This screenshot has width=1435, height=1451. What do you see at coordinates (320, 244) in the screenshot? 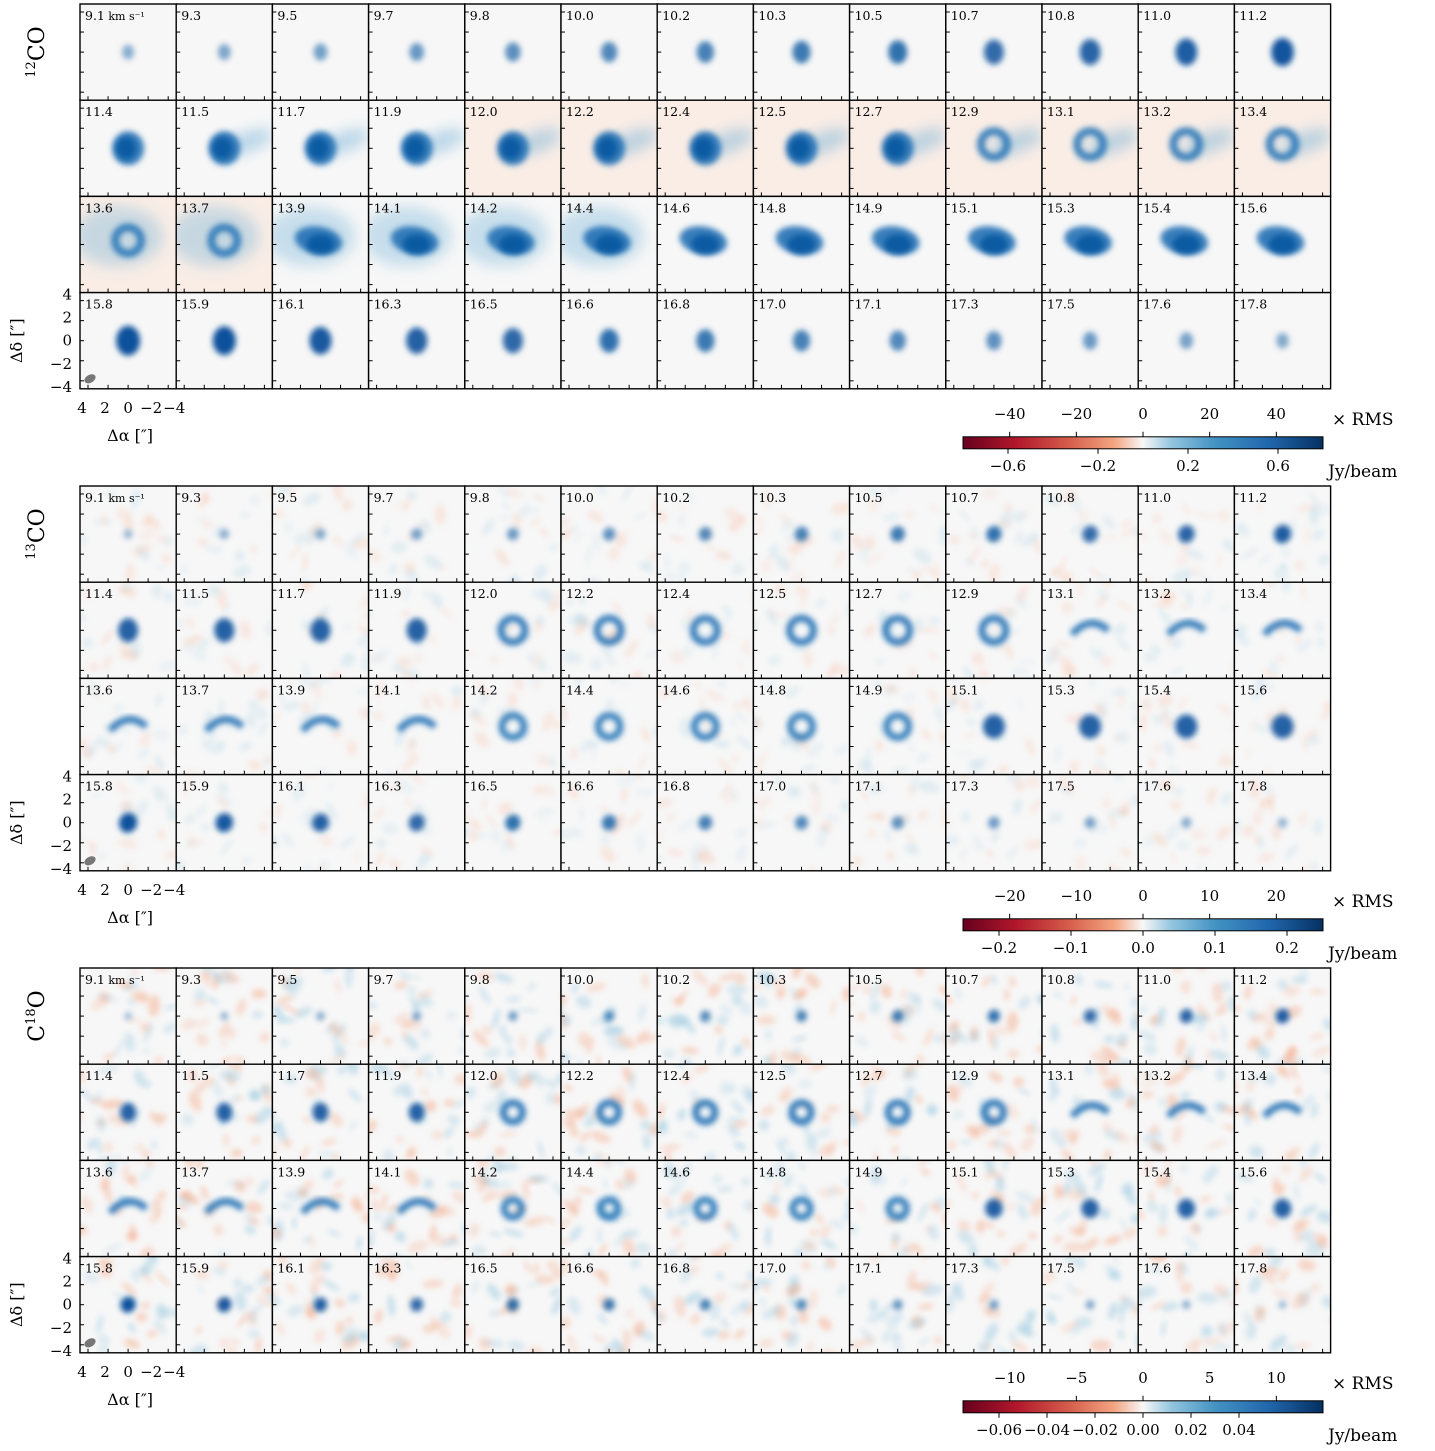
I see `channel-panel: 13.9` at bounding box center [320, 244].